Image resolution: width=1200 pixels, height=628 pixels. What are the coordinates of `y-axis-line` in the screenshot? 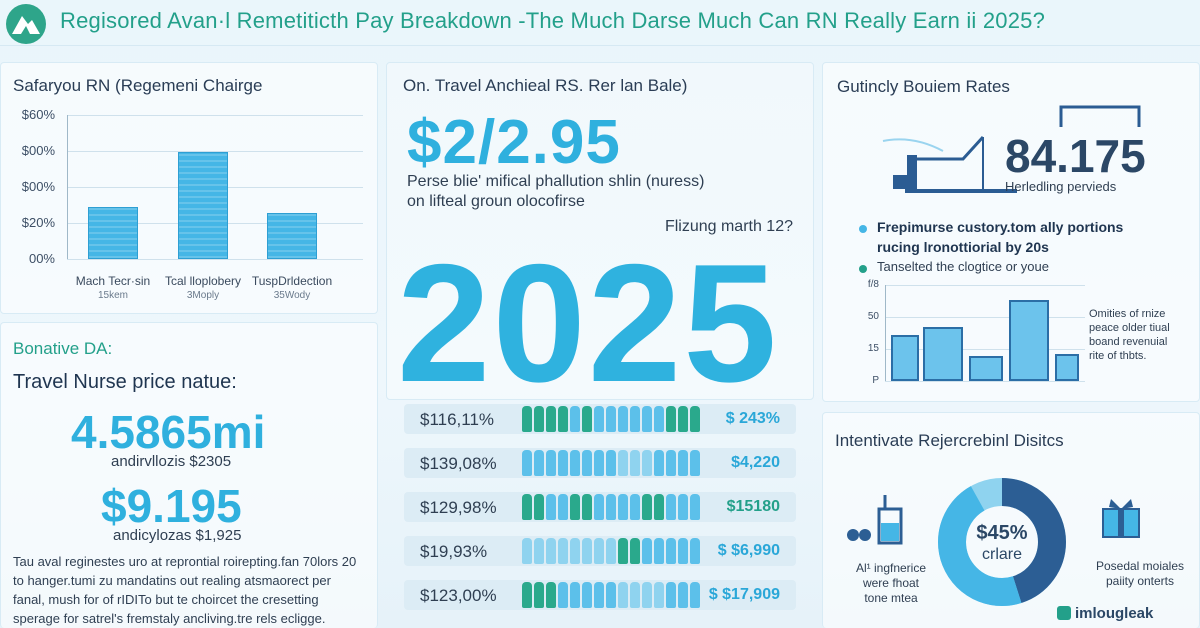 It's located at (885, 333).